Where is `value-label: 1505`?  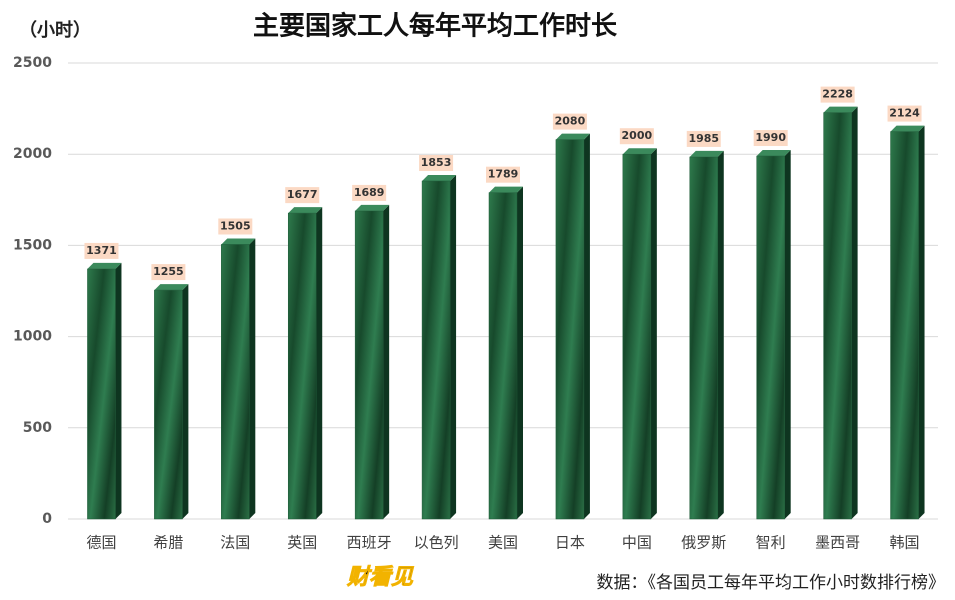
value-label: 1505 is located at coordinates (235, 225).